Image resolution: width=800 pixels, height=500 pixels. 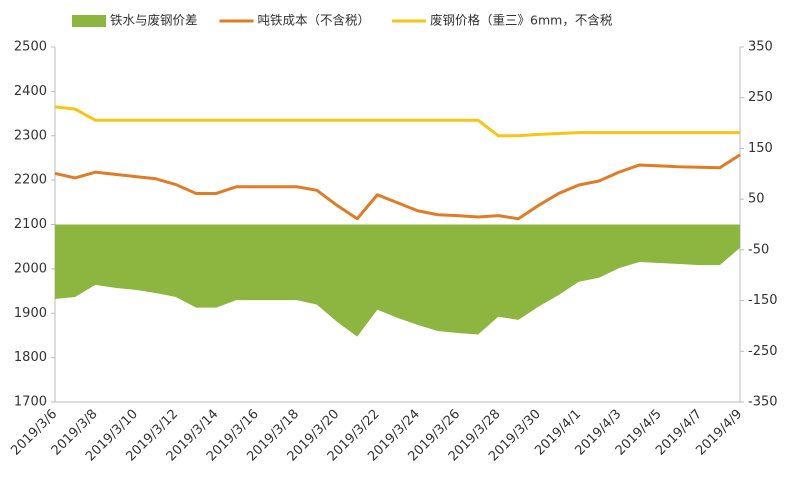 I want to click on y-tick-label: 2500, so click(x=30, y=47).